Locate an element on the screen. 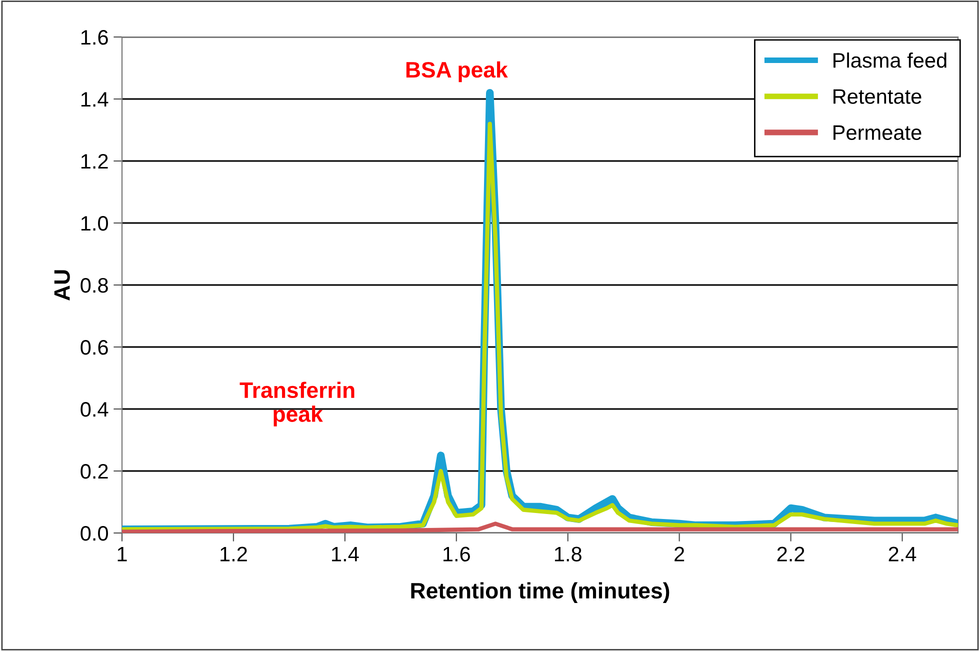  y-tick-label: 0.0 is located at coordinates (94, 533).